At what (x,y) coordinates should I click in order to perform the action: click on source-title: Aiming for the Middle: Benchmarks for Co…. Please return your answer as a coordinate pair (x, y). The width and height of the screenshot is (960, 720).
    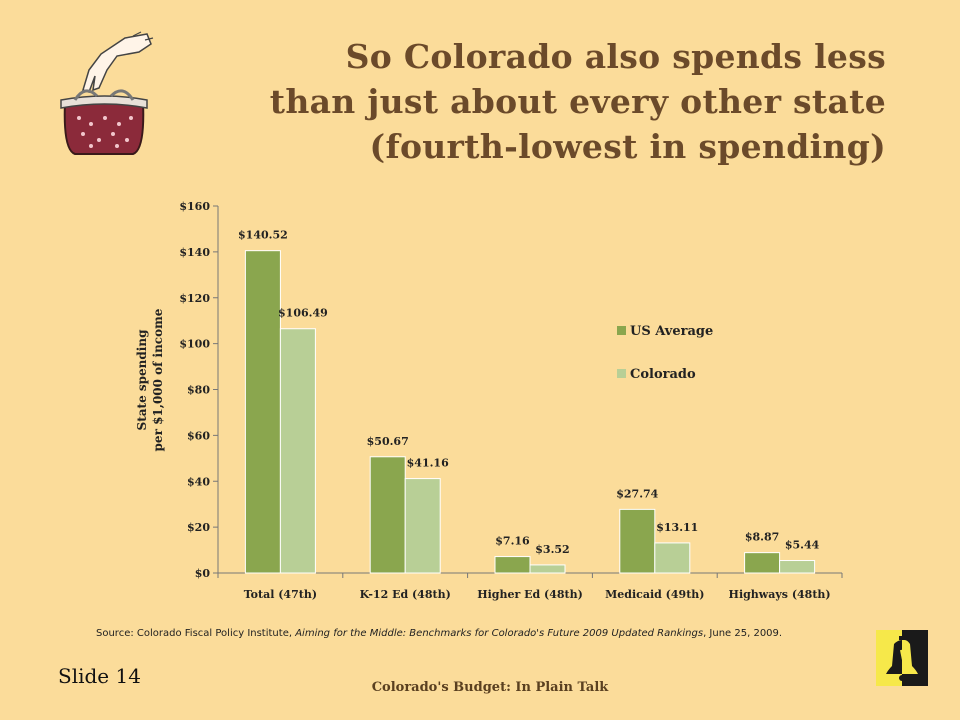
    Looking at the image, I should click on (499, 633).